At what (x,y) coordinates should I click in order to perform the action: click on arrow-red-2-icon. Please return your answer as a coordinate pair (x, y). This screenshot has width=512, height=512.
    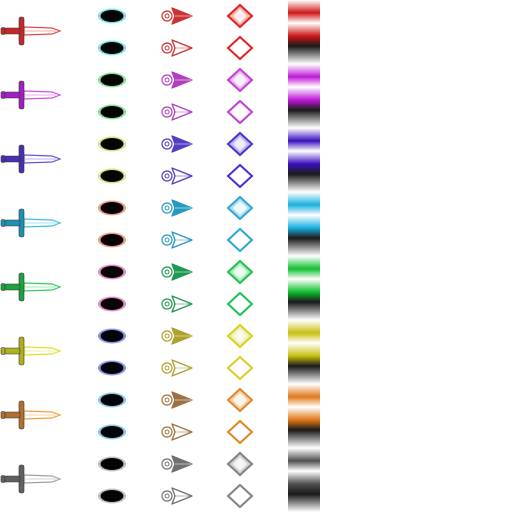
    Looking at the image, I should click on (177, 48).